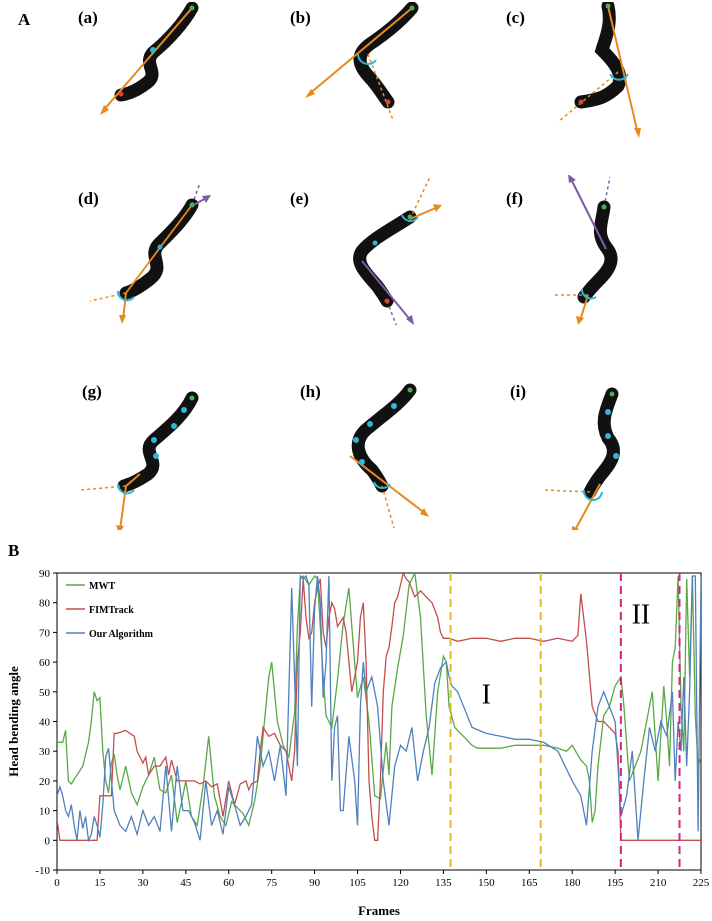 The image size is (712, 921). What do you see at coordinates (615, 883) in the screenshot?
I see `x-tick-label: 195` at bounding box center [615, 883].